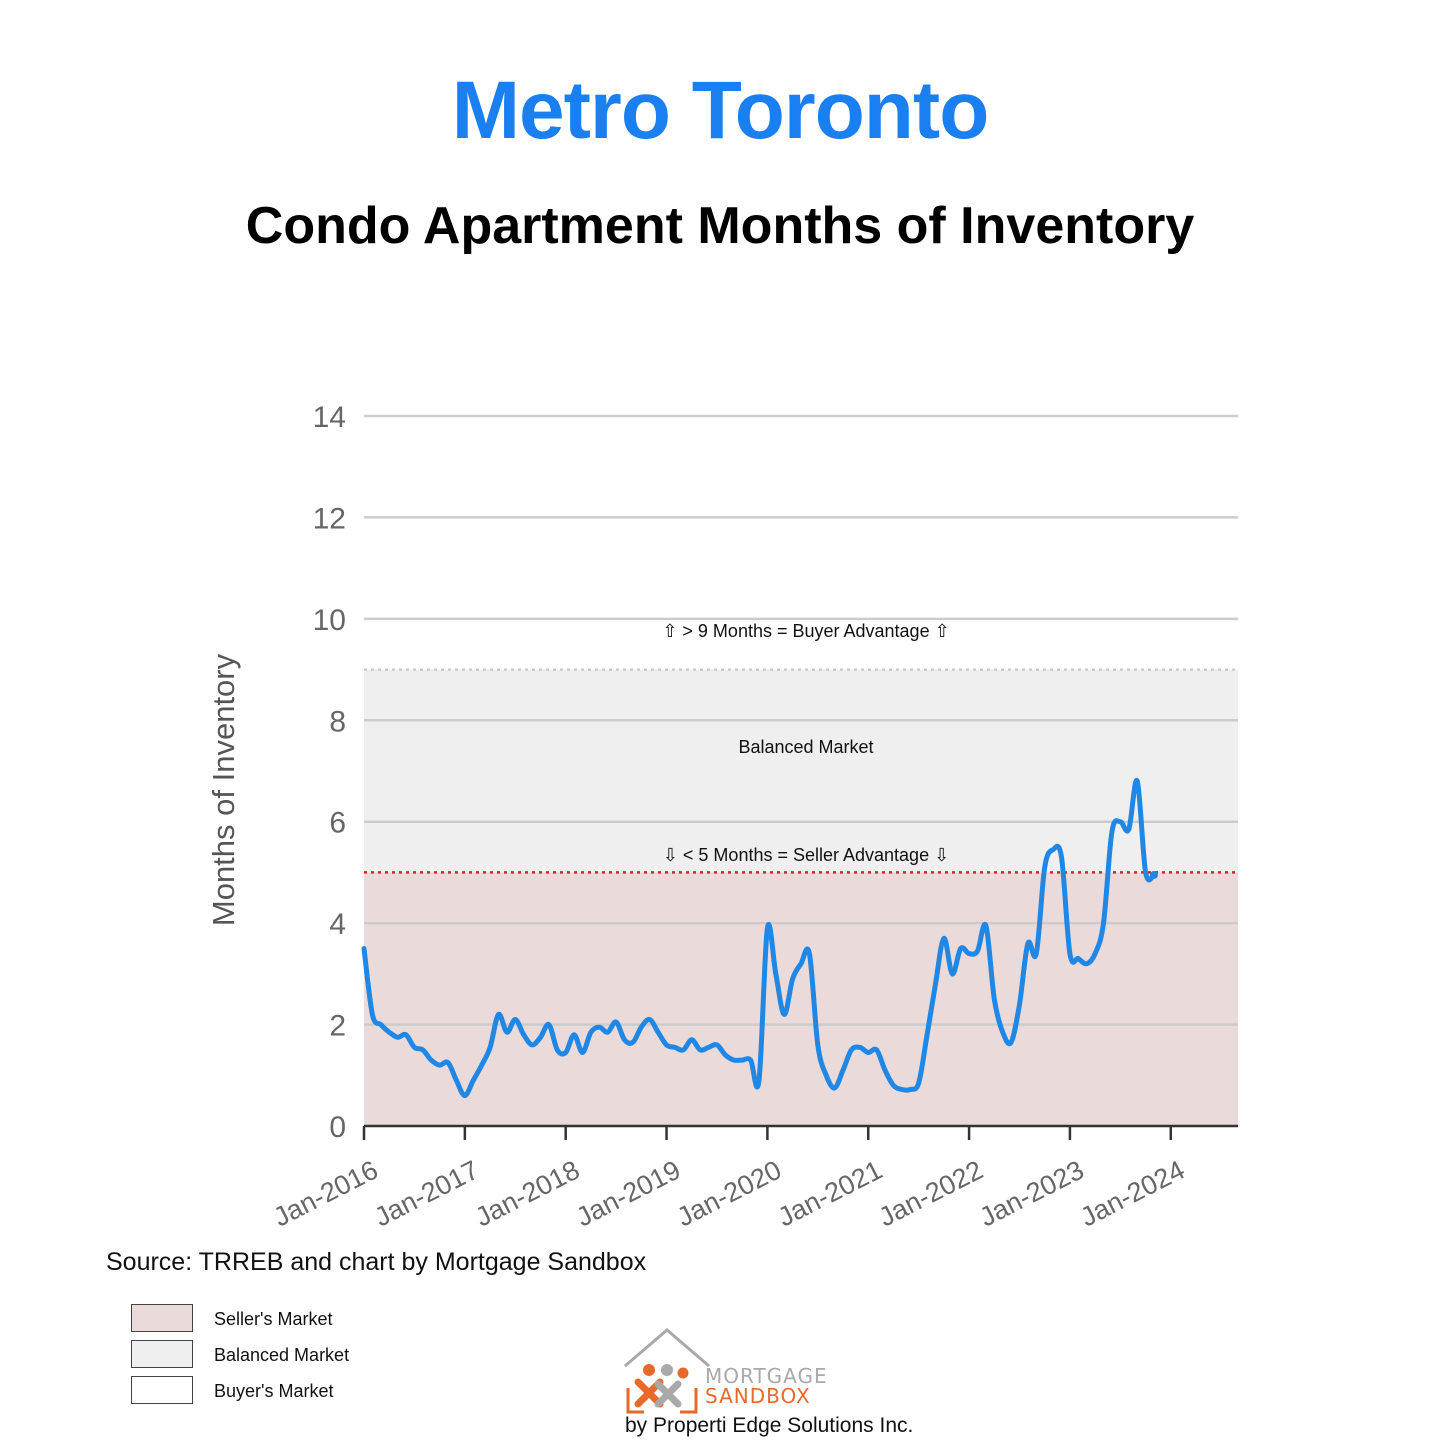 The height and width of the screenshot is (1440, 1440). Describe the element at coordinates (162, 1318) in the screenshot. I see `legend-swatch-seller` at that location.